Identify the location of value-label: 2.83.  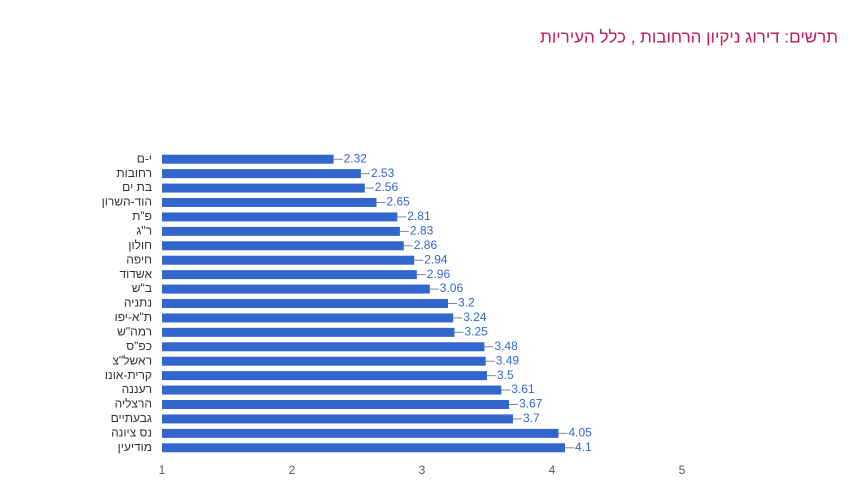
(422, 231).